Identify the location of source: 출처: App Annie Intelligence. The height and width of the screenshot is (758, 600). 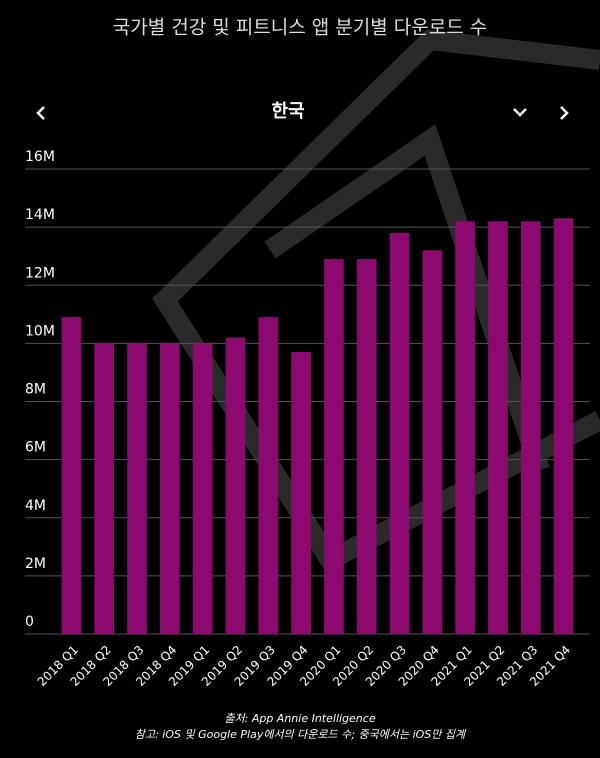
(299, 718).